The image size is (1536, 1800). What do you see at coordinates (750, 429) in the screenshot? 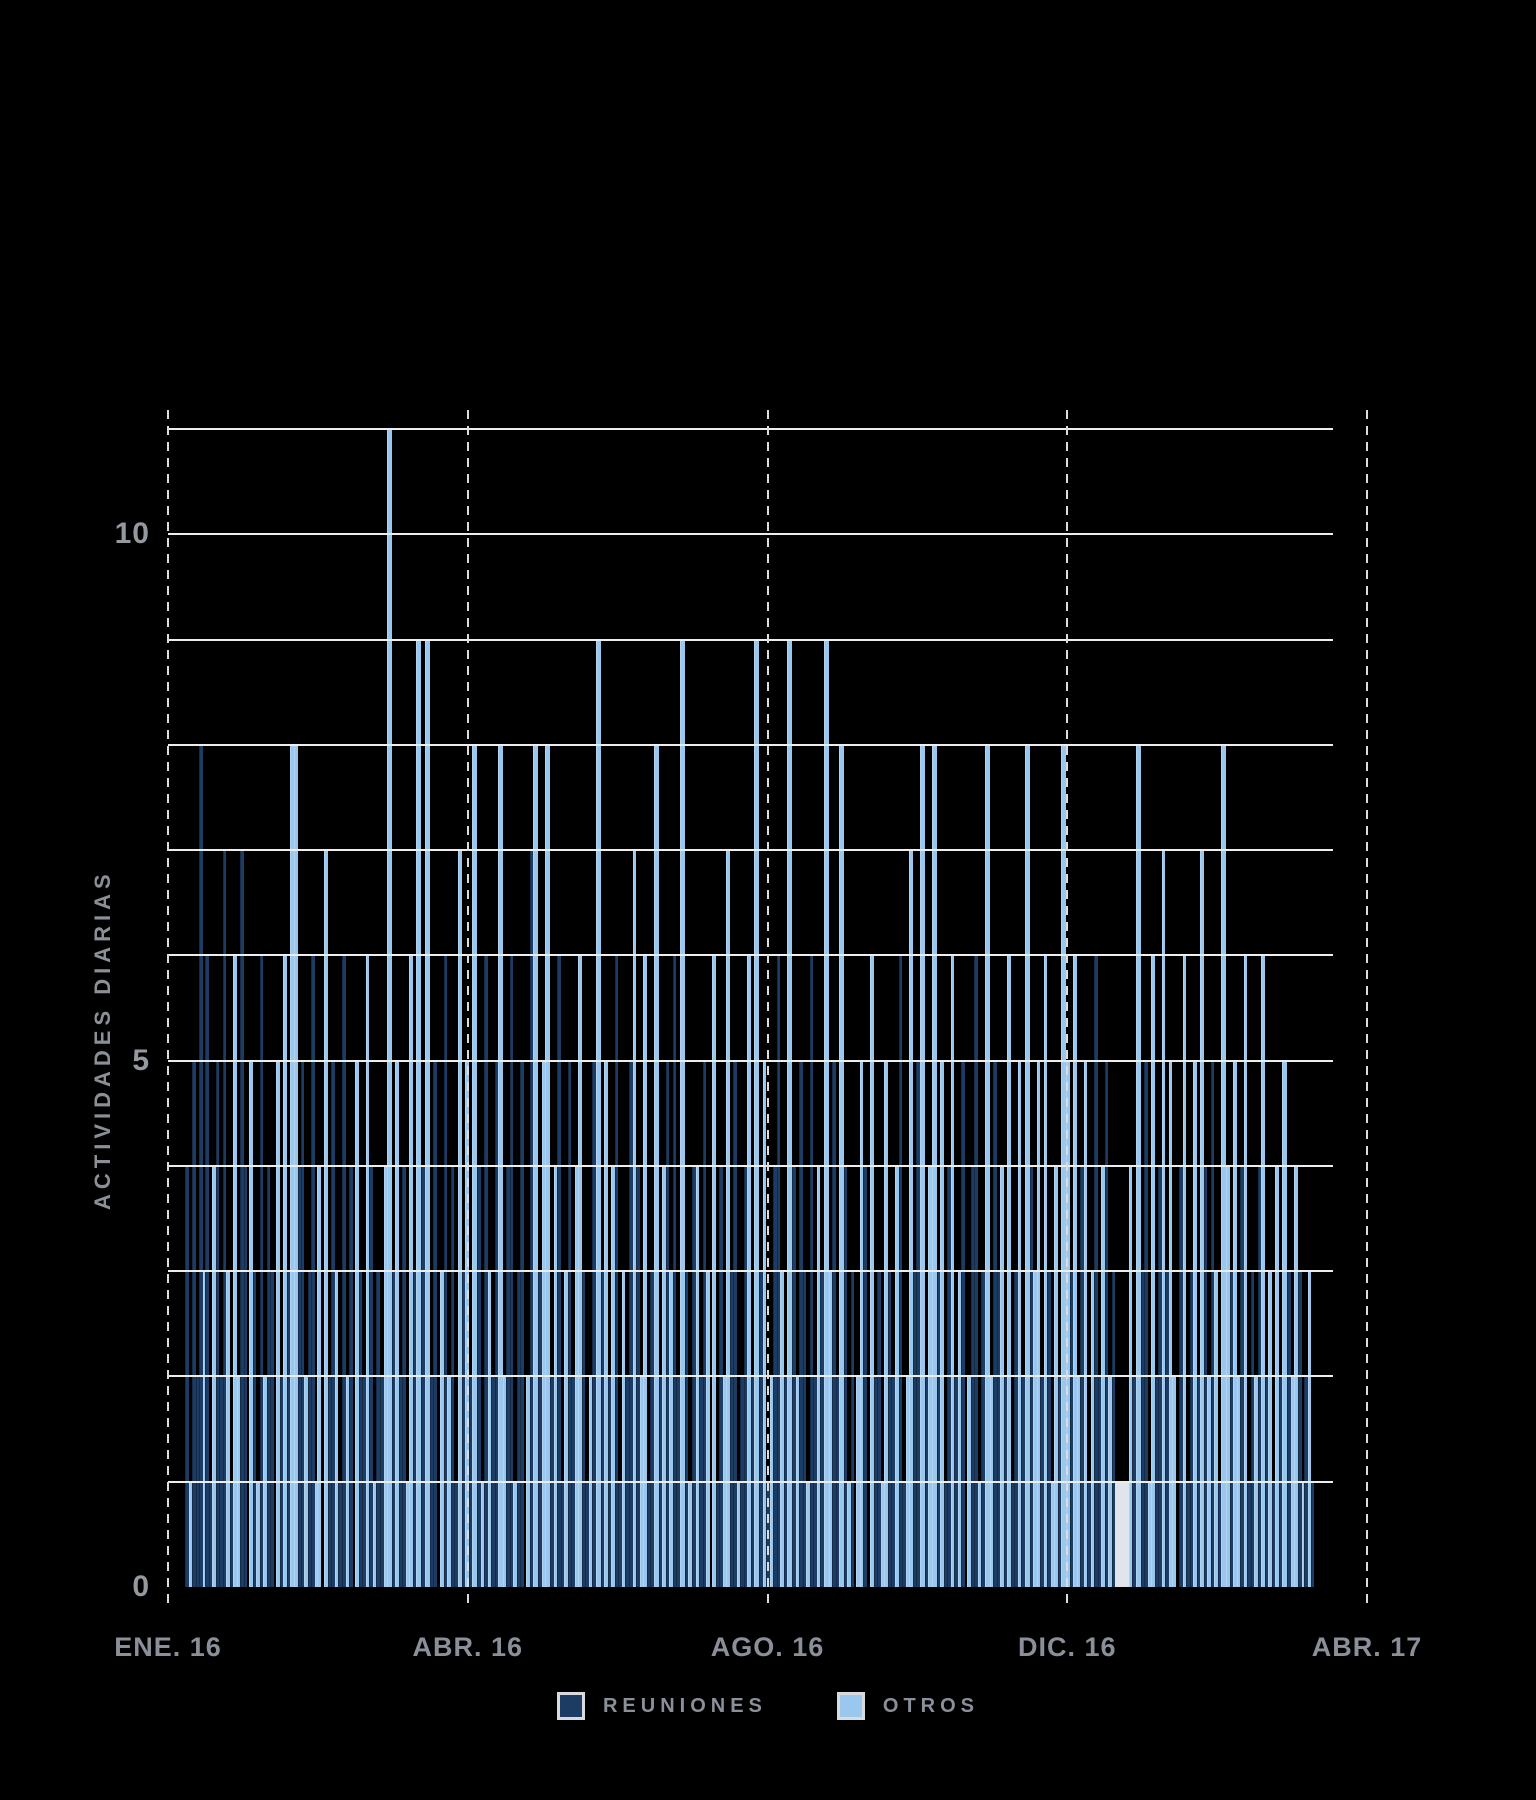
I see `gridline-y11` at bounding box center [750, 429].